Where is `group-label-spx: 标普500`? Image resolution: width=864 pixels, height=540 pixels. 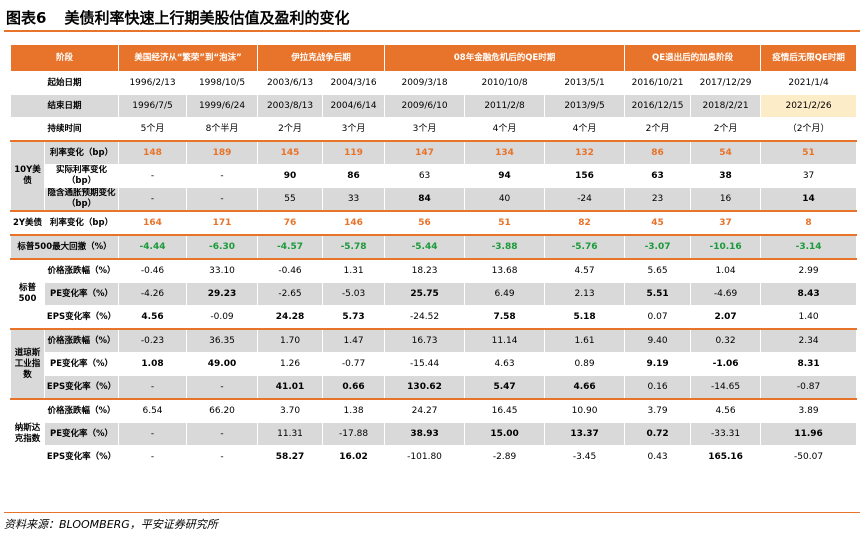
group-label-spx: 标普500 is located at coordinates (27, 294).